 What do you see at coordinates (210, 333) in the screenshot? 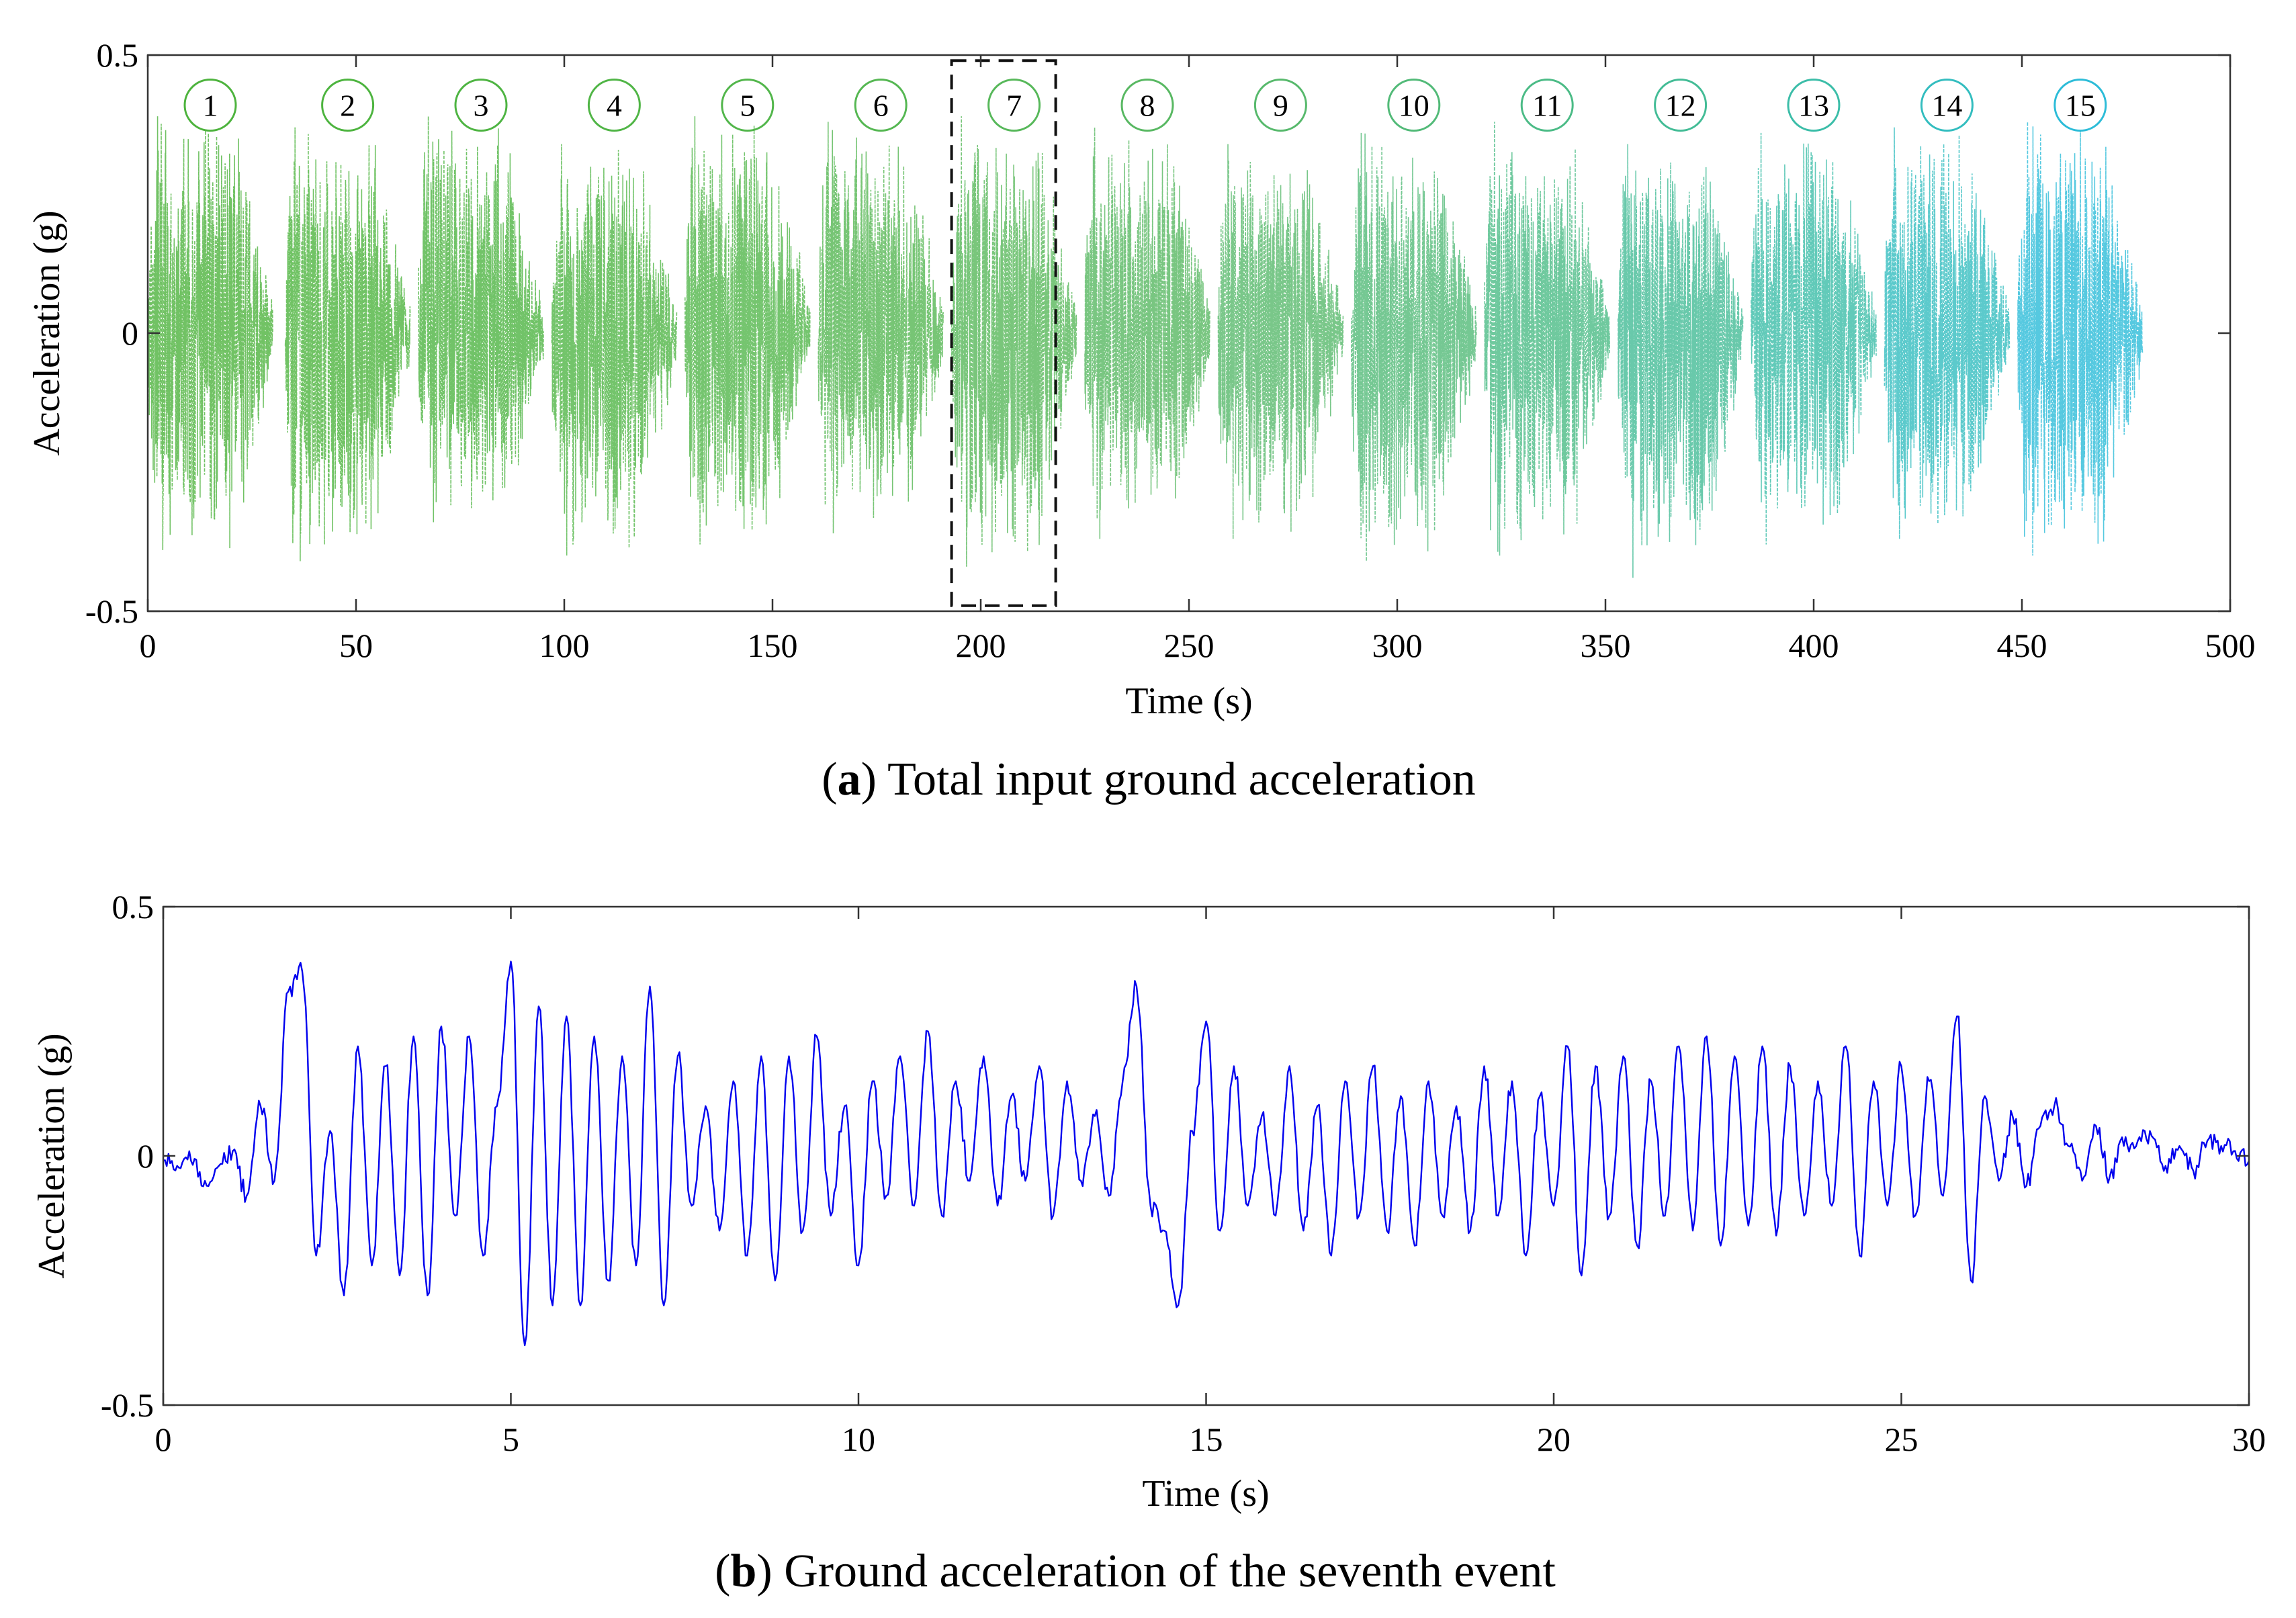
I see `event-1-signal` at bounding box center [210, 333].